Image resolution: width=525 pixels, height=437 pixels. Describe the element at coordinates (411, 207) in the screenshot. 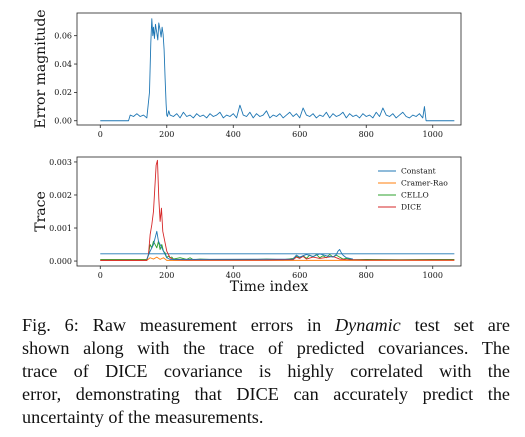

I see `legend-entry: DICE` at that location.